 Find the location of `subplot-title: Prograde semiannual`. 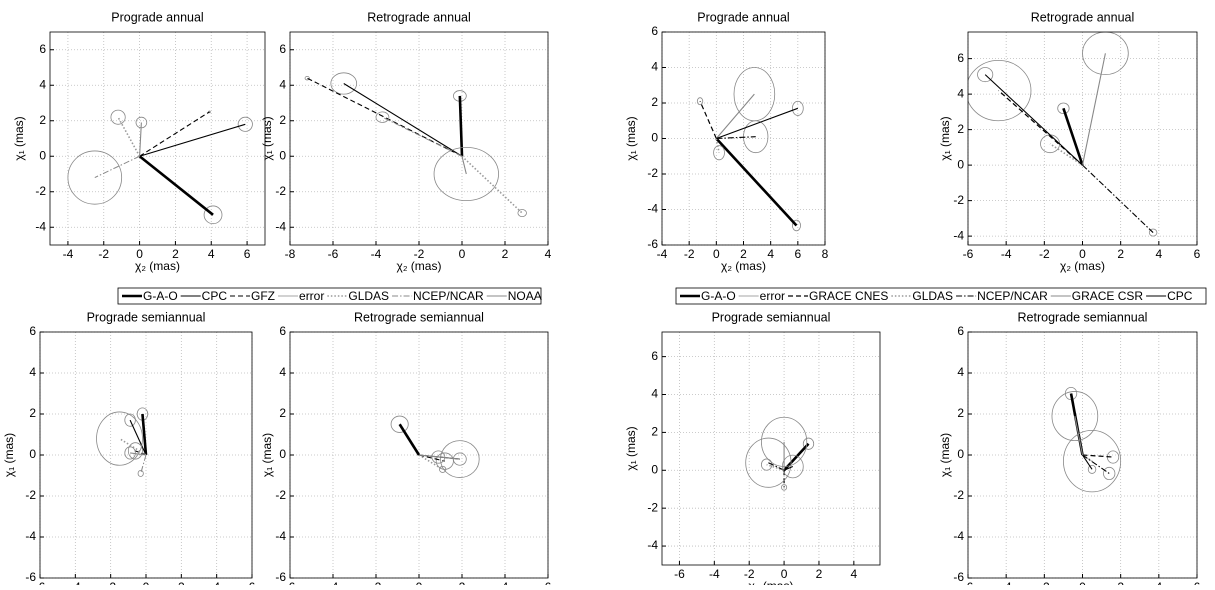

subplot-title: Prograde semiannual is located at coordinates (146, 317).